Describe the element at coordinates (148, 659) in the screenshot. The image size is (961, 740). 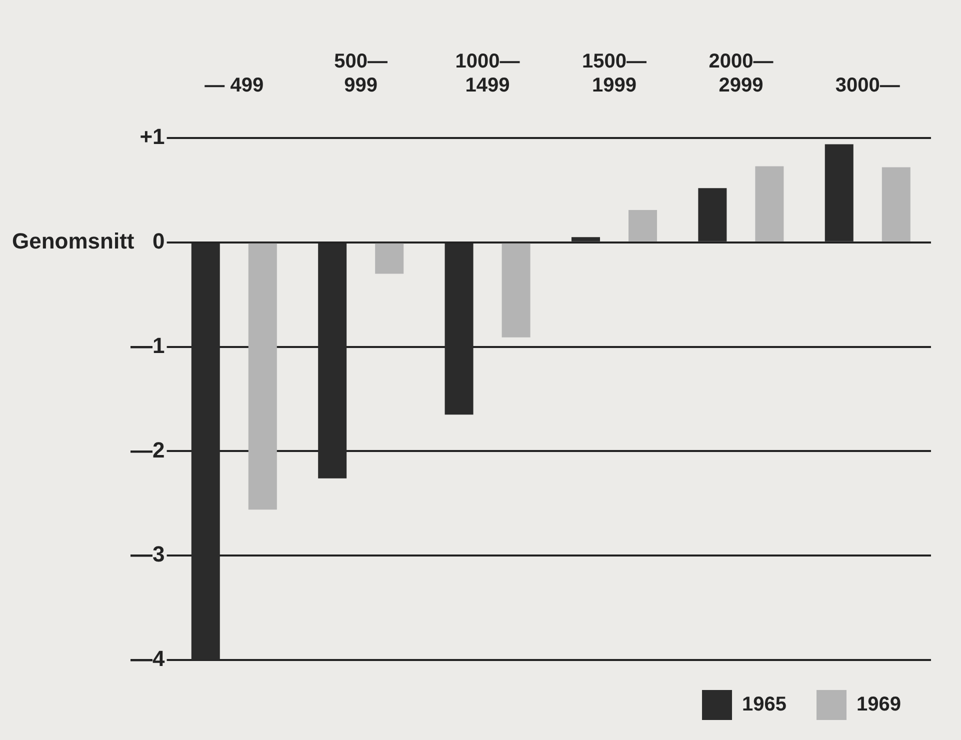
I see `y-tick-label: —4` at that location.